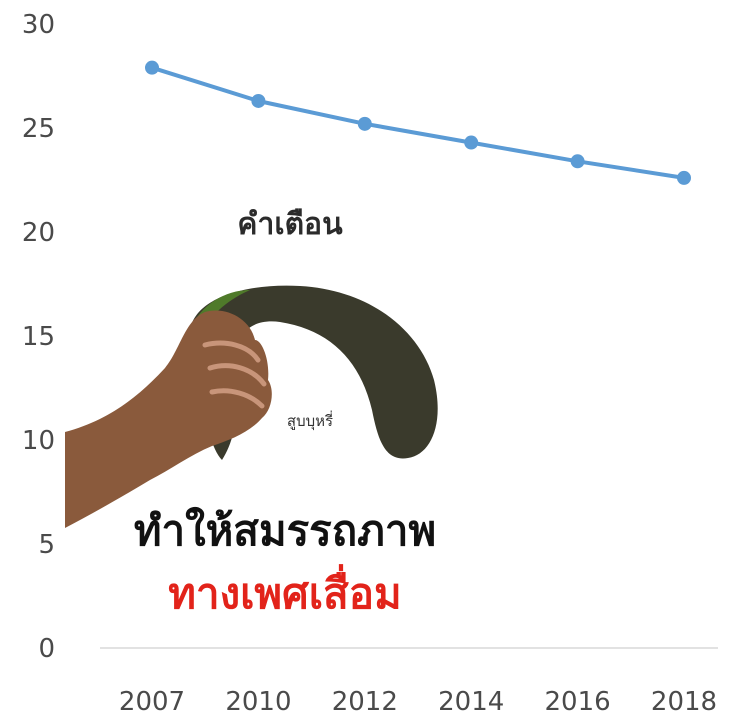 The image size is (731, 717). Describe the element at coordinates (38, 441) in the screenshot. I see `y-tick-label: 10` at that location.